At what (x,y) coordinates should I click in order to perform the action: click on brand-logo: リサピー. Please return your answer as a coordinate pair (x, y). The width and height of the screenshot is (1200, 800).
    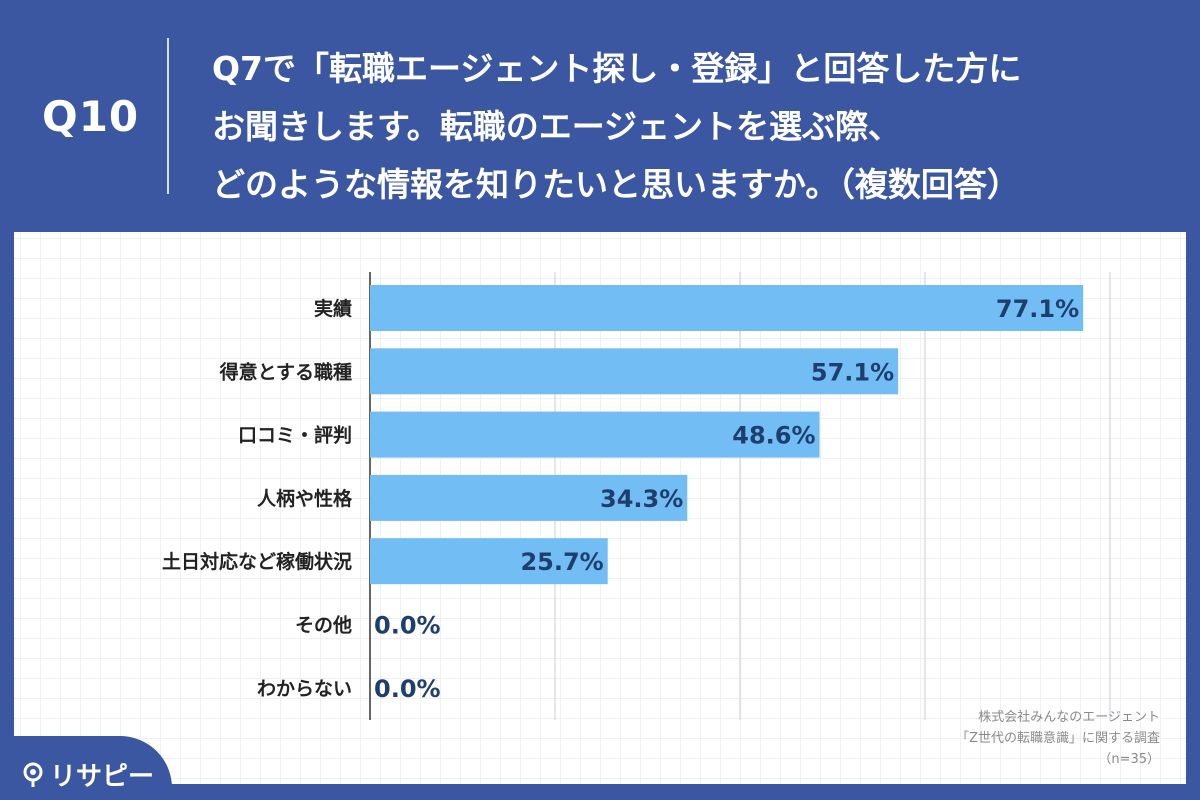
    Looking at the image, I should click on (88, 774).